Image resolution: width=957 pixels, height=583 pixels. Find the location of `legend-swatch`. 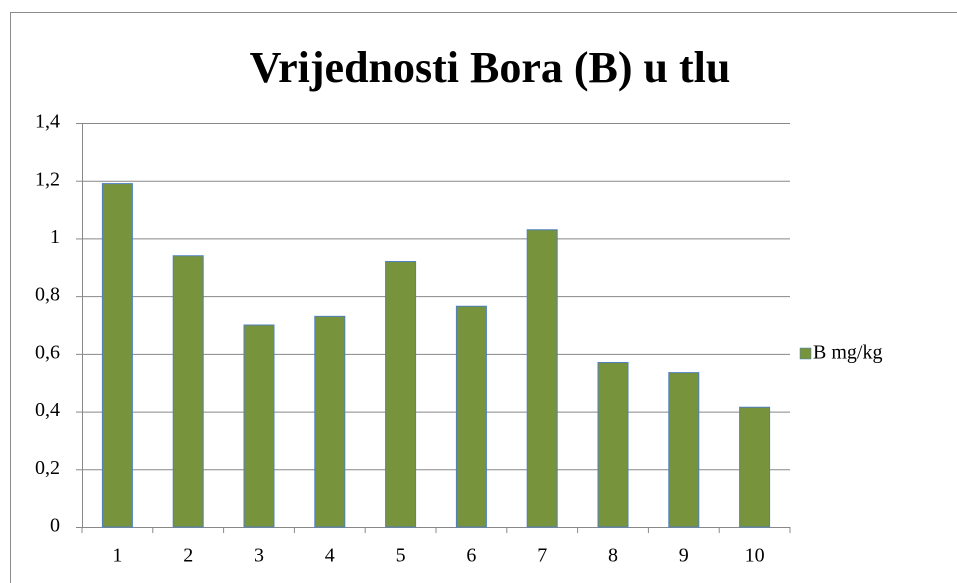

legend-swatch is located at coordinates (805, 353).